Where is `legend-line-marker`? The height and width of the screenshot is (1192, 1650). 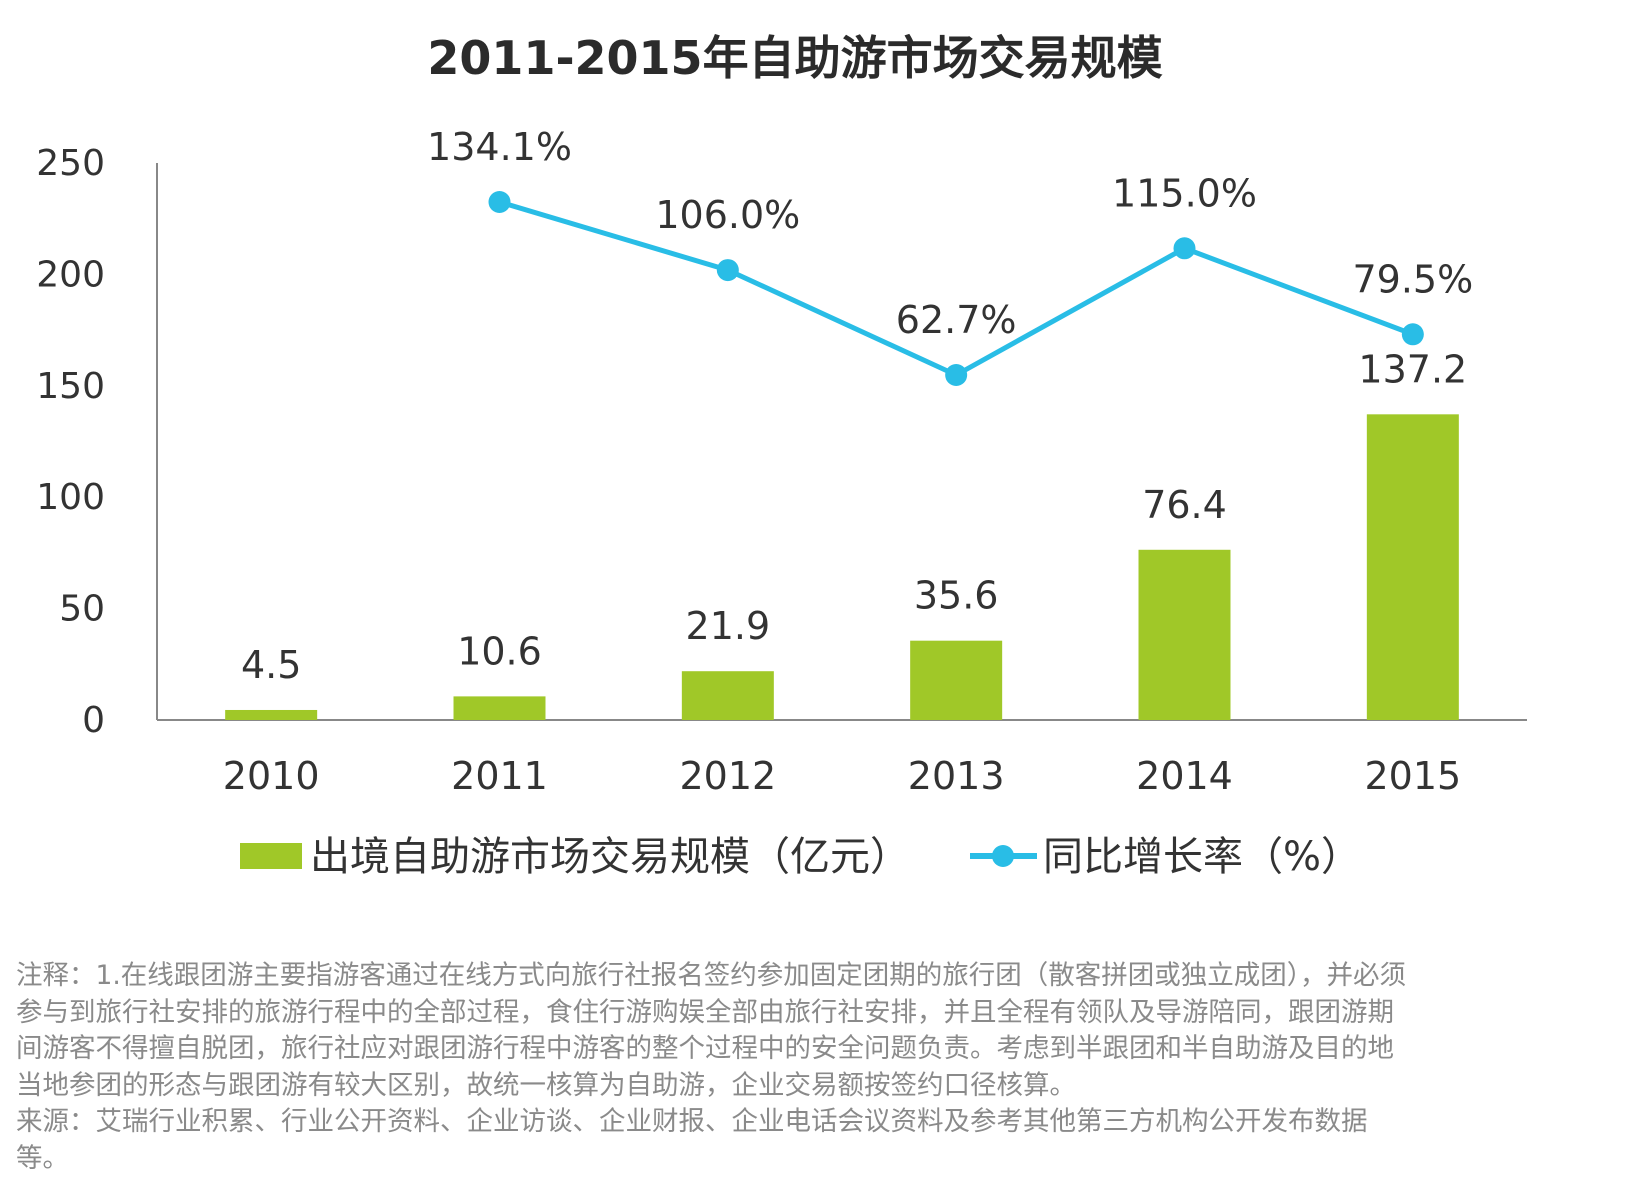
legend-line-marker is located at coordinates (1003, 856).